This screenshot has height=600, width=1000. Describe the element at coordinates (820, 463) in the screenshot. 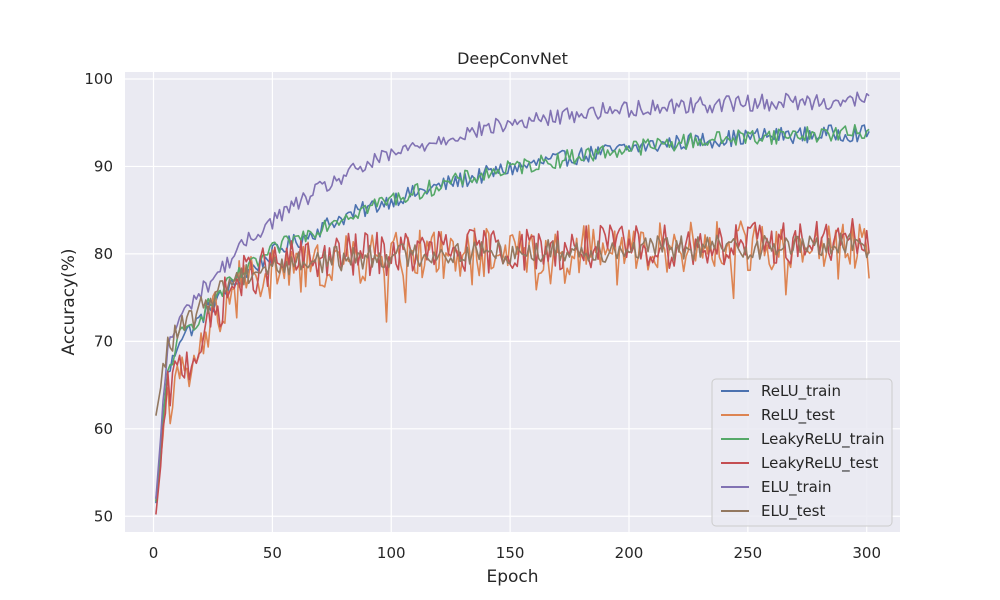

I see `legend-label: LeakyReLU_test` at that location.